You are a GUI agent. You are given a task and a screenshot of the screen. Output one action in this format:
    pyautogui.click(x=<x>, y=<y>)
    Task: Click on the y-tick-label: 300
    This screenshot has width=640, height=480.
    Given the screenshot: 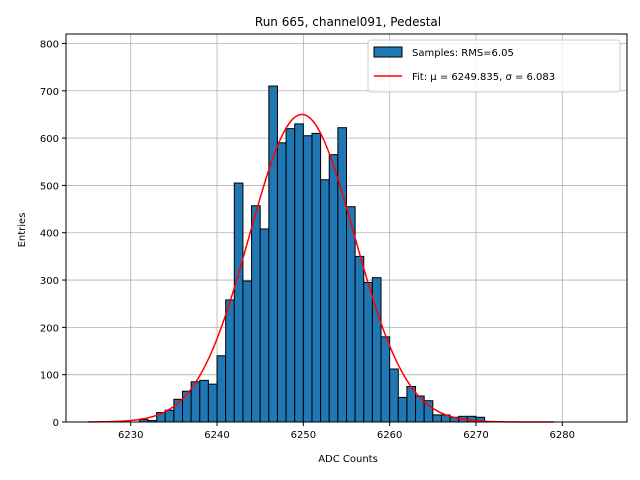 What is the action you would take?
    pyautogui.click(x=49, y=281)
    